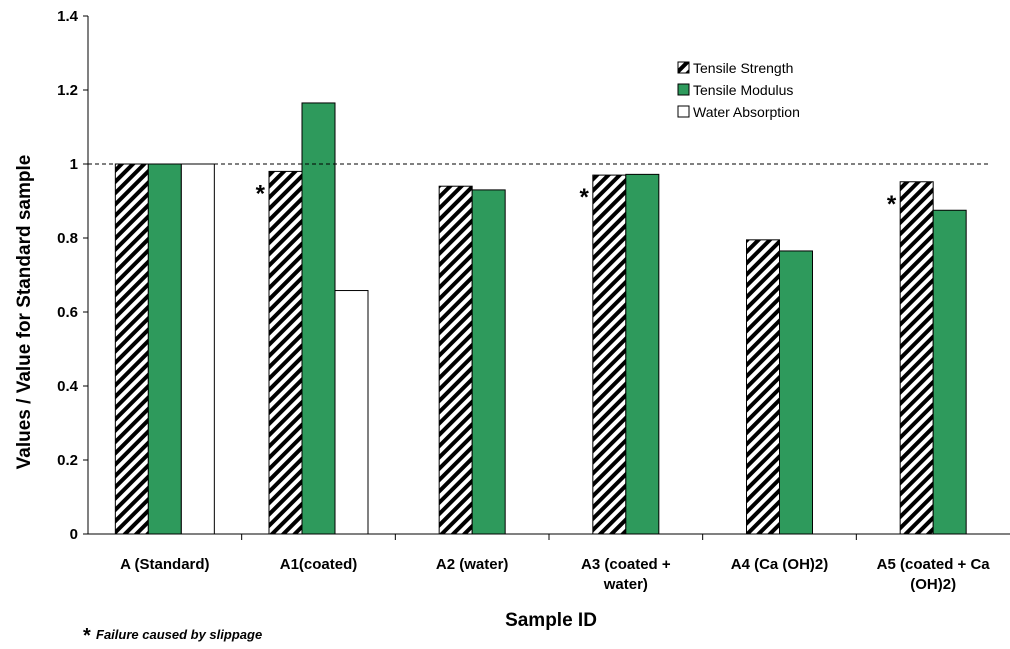 The width and height of the screenshot is (1010, 649). Describe the element at coordinates (743, 90) in the screenshot. I see `legend-label-tensile-modulus: Tensile Modulus` at that location.